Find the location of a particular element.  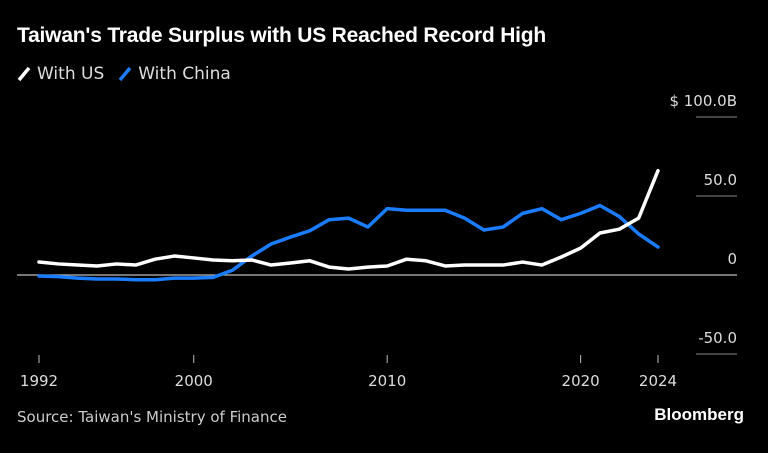

source-note: Source: Taiwan's Ministry of Finance is located at coordinates (152, 417).